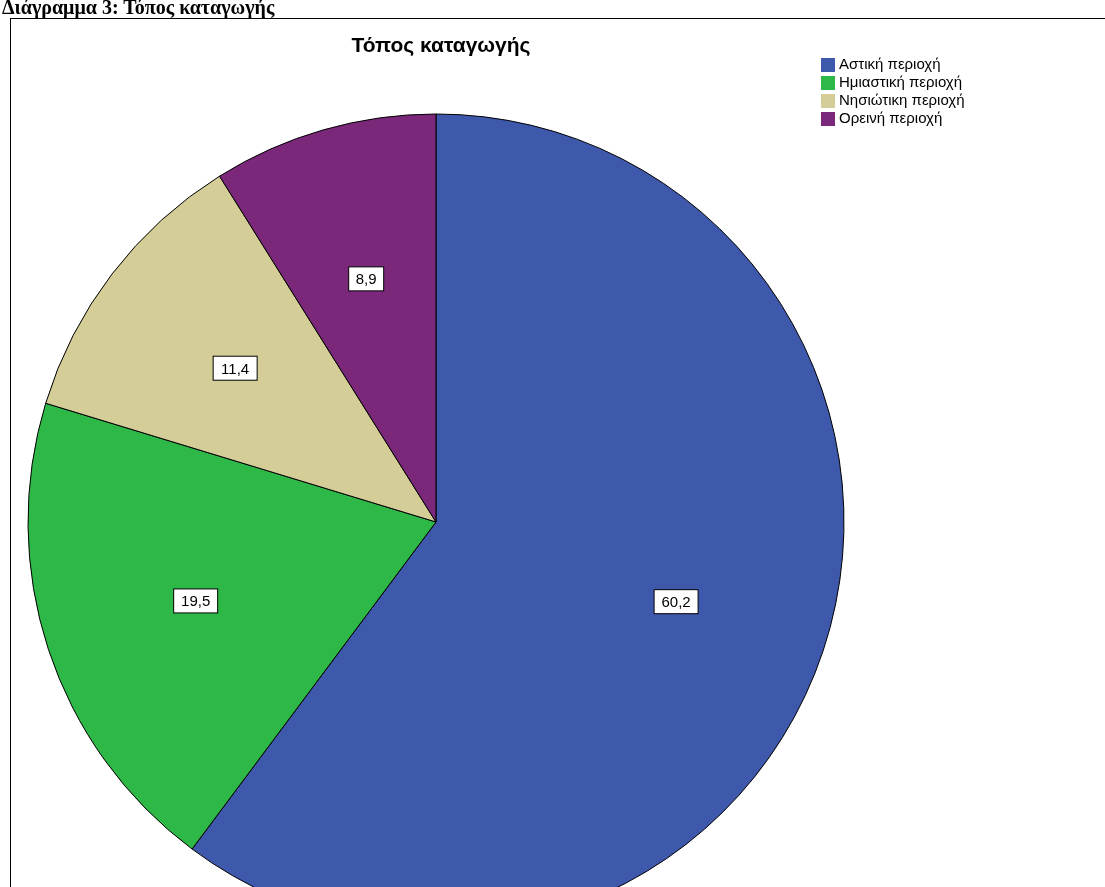 This screenshot has width=1105, height=887. What do you see at coordinates (891, 117) in the screenshot?
I see `legend-label: Ορεινή περιοχή` at bounding box center [891, 117].